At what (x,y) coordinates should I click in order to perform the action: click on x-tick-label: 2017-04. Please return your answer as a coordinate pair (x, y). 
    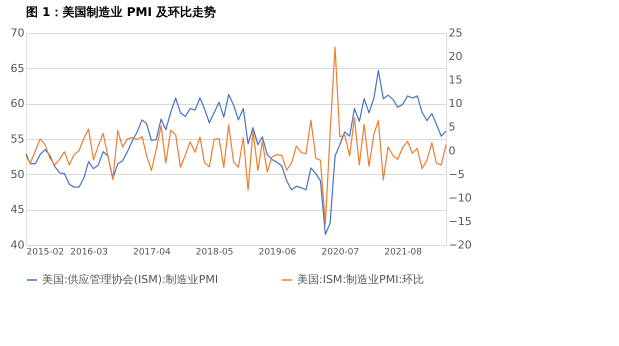
    Looking at the image, I should click on (152, 253).